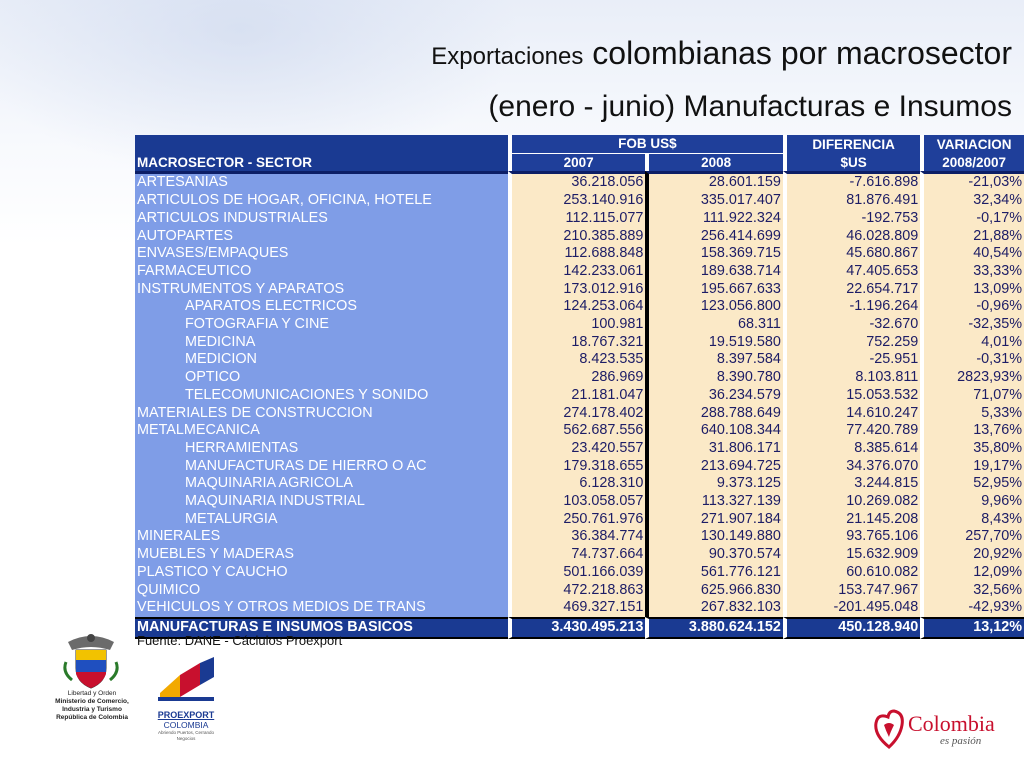 The height and width of the screenshot is (768, 1024). What do you see at coordinates (961, 741) in the screenshot?
I see `colombia-slogan: es pasión` at bounding box center [961, 741].